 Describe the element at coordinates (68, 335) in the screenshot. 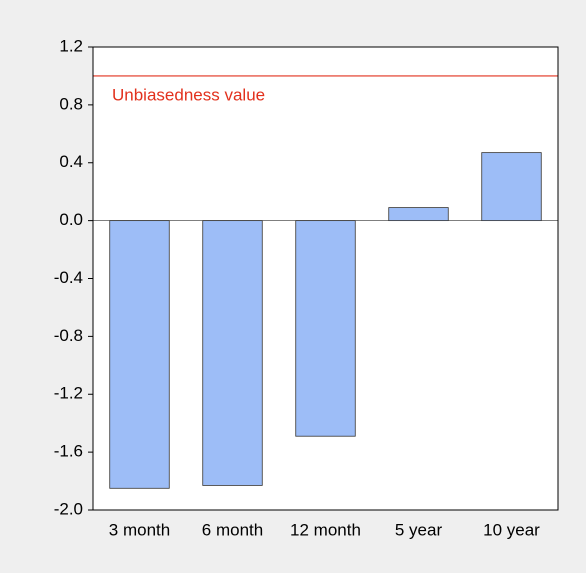

I see `y-tick-label: -0.8` at that location.